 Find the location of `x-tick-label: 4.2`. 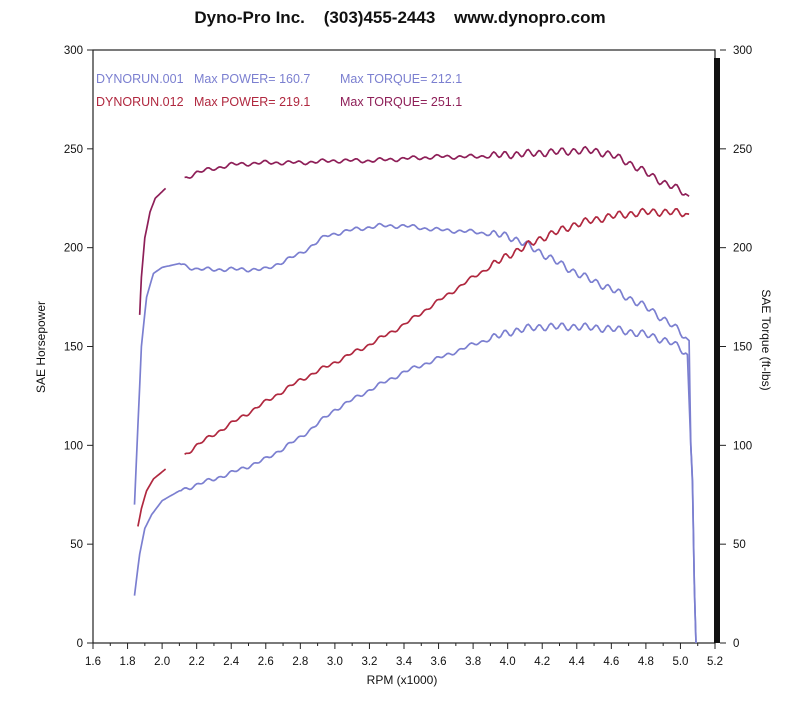

x-tick-label: 4.2 is located at coordinates (542, 662).